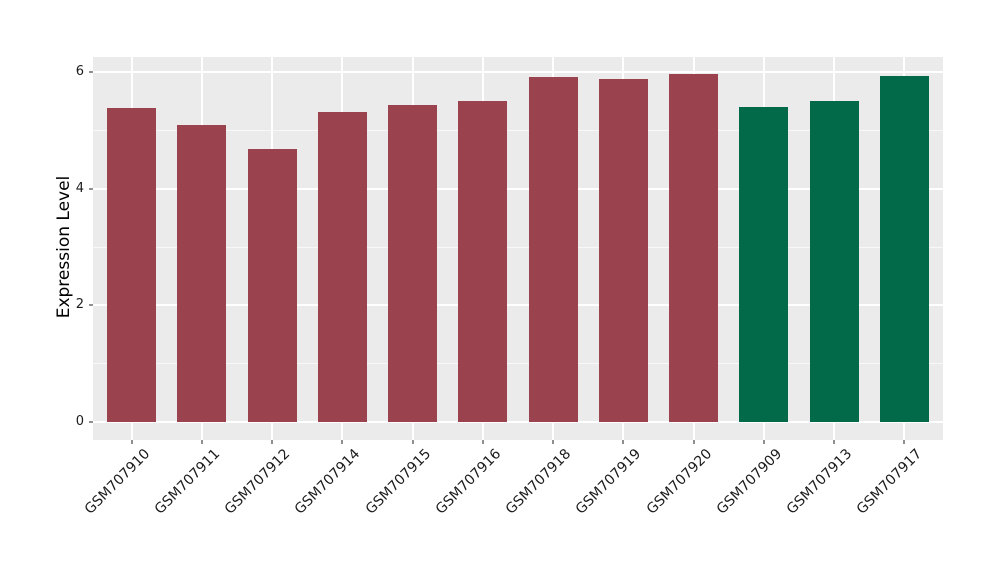 This screenshot has width=1000, height=580. Describe the element at coordinates (187, 482) in the screenshot. I see `x-tick-label-GSM707911: GSM707911` at that location.